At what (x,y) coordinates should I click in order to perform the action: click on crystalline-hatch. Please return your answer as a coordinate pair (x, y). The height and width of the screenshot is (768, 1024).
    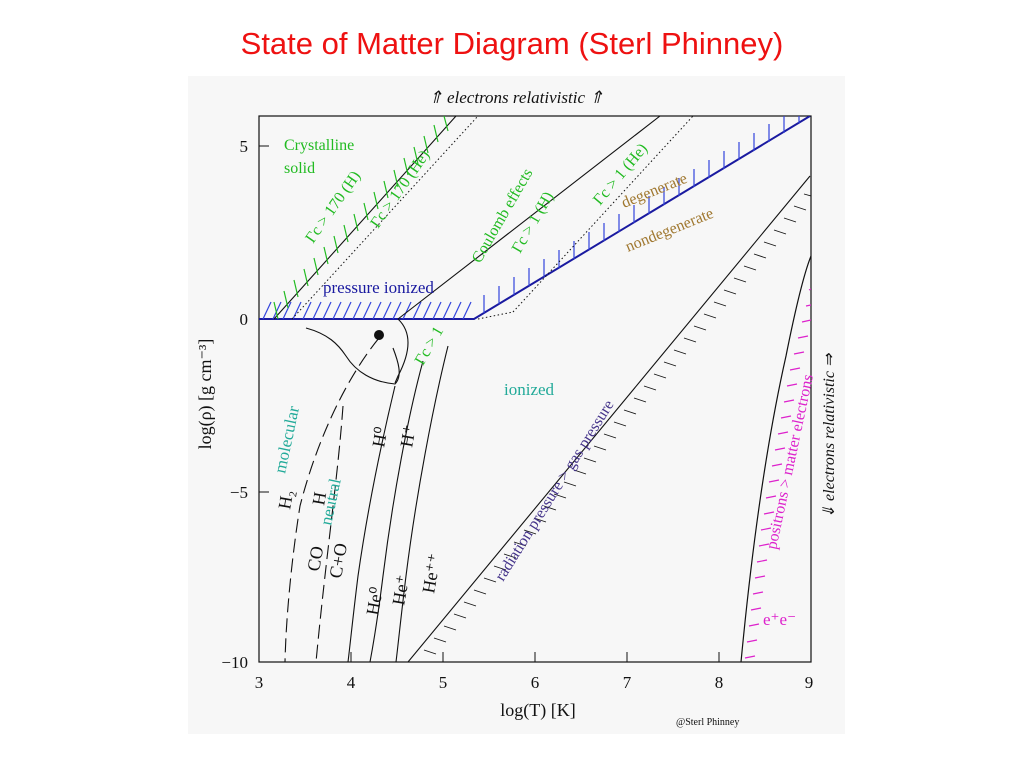
    Looking at the image, I should click on (361, 218).